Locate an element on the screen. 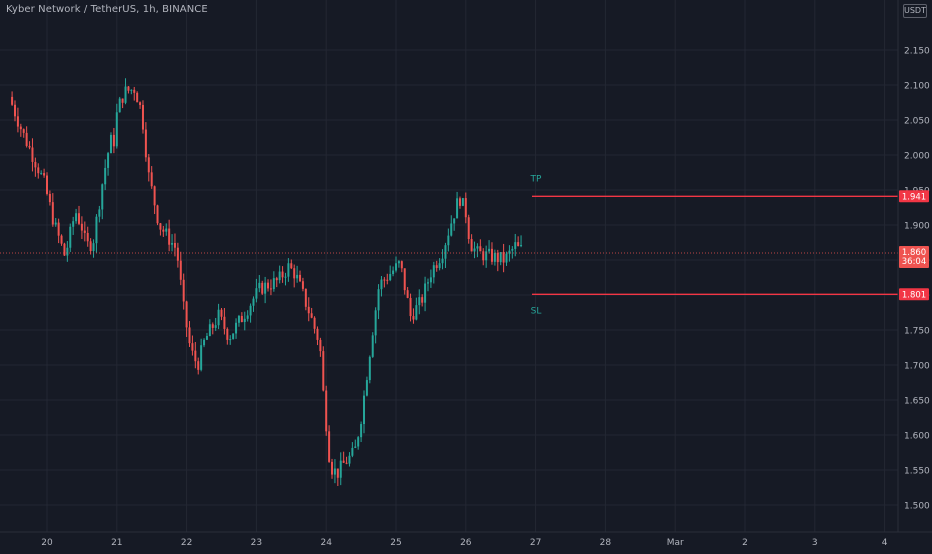 Image resolution: width=932 pixels, height=554 pixels. x-tick-label: Mar is located at coordinates (675, 543).